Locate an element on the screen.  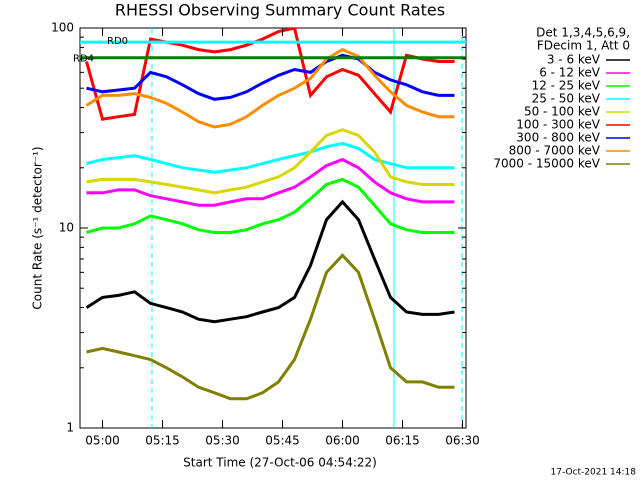
legend-header: FDecim 1, Att 0 is located at coordinates (583, 46).